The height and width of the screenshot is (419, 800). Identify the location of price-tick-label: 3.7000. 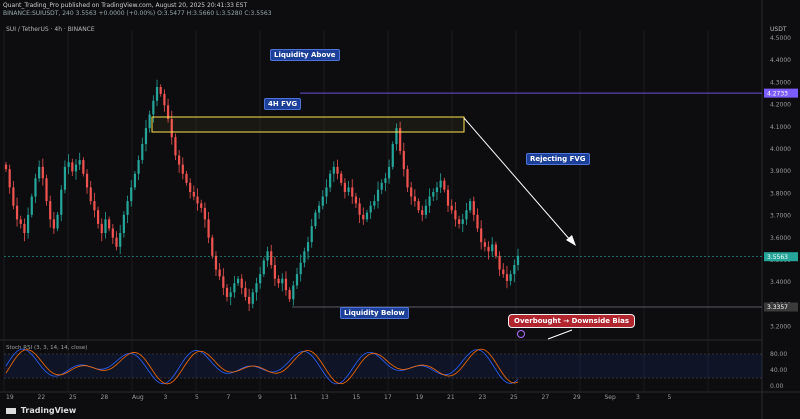
(780, 216).